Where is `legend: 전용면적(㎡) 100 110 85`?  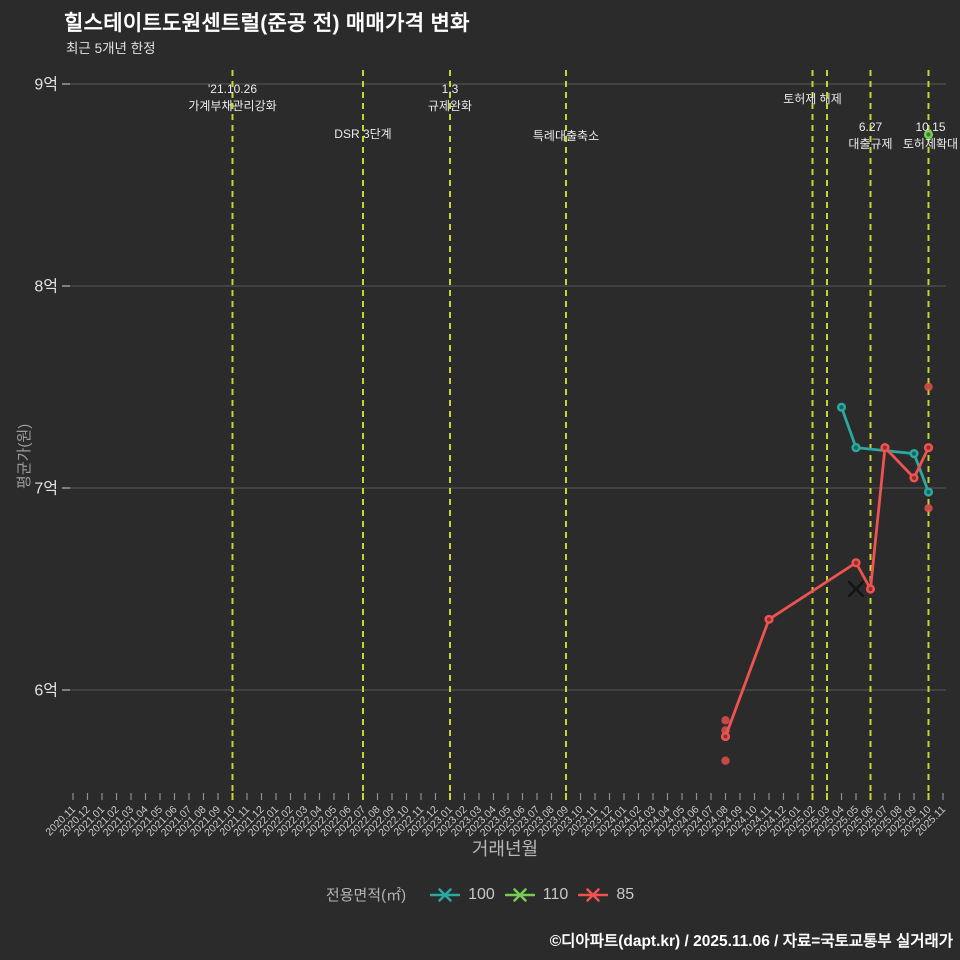 legend: 전용면적(㎡) 100 110 85 is located at coordinates (480, 894).